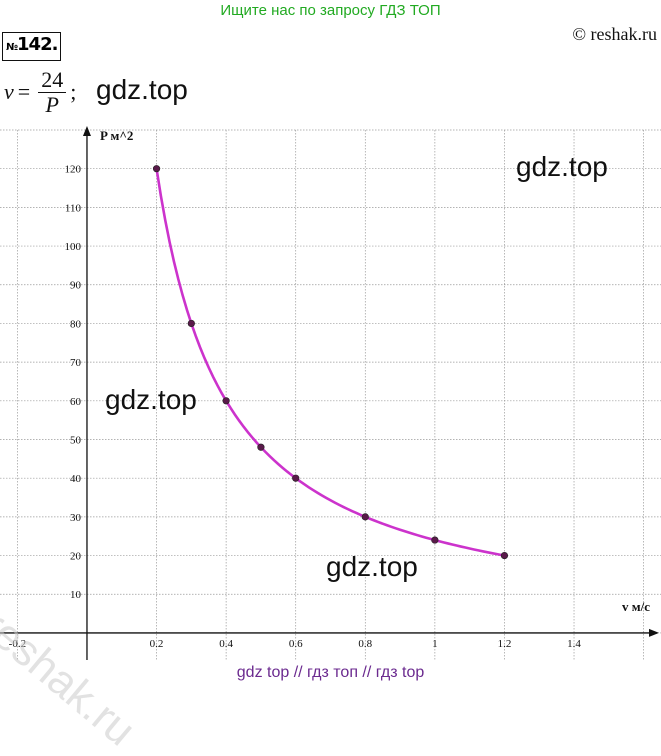  I want to click on y-tick-label: 70, so click(76, 363).